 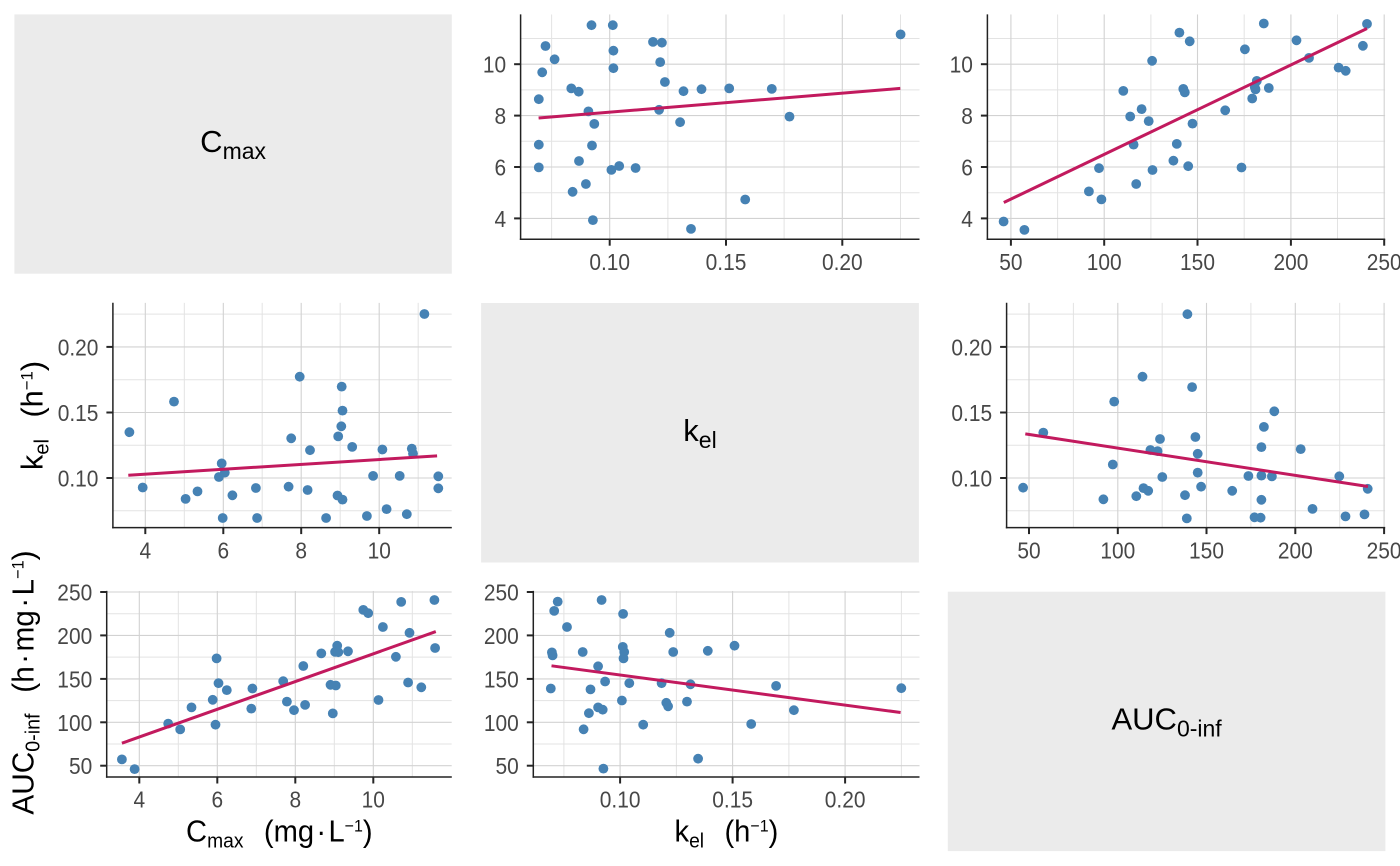 What do you see at coordinates (1166, 721) in the screenshot?
I see `svg-text: AUC0-inf` at bounding box center [1166, 721].